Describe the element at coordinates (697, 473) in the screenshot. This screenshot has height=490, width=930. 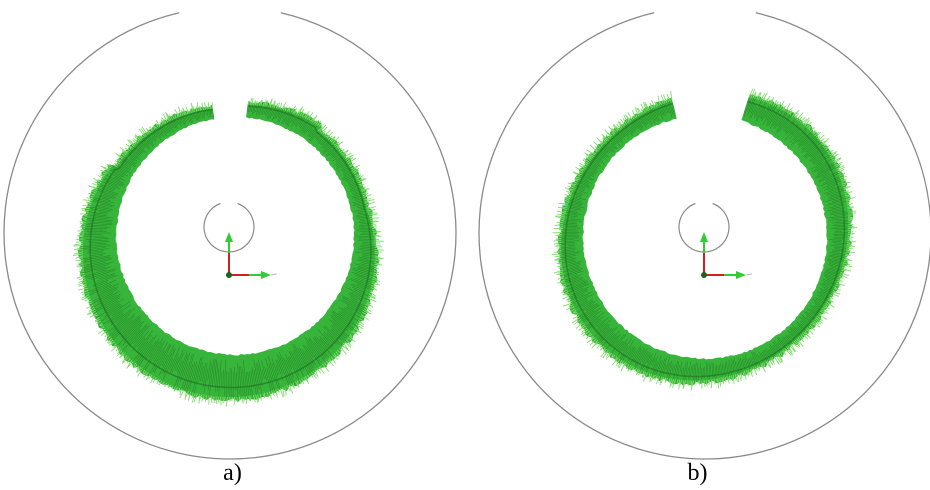
I see `panel-b-caption: b)` at that location.